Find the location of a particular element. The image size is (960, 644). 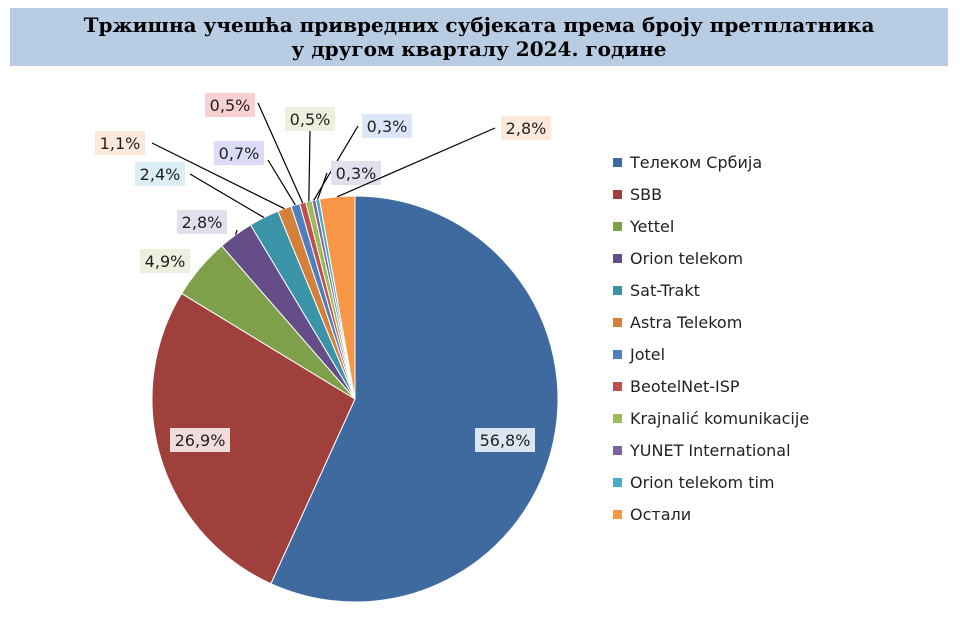

data-label-box-sat-trakt is located at coordinates (160, 174).